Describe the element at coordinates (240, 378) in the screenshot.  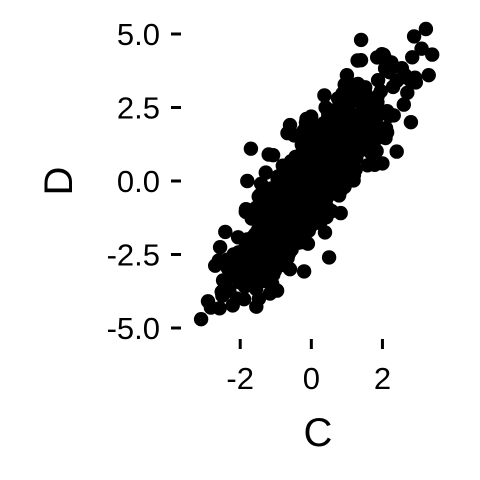
I see `x-tick-label: -2` at that location.